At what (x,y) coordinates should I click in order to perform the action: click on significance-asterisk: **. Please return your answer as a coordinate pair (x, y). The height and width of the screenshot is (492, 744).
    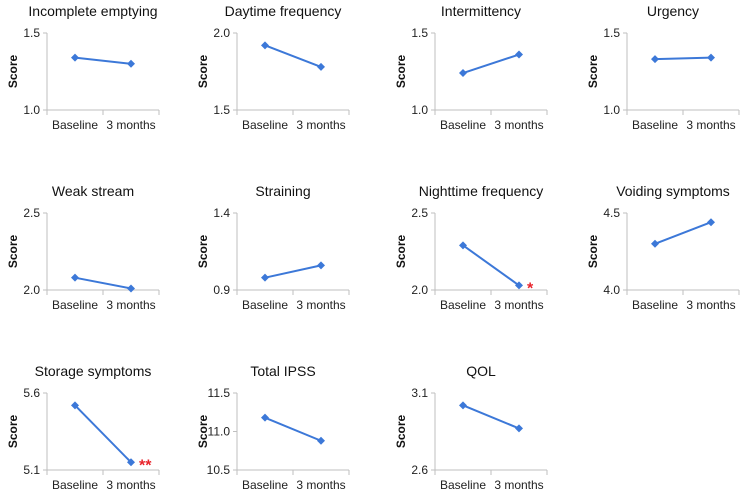
    Looking at the image, I should click on (145, 465).